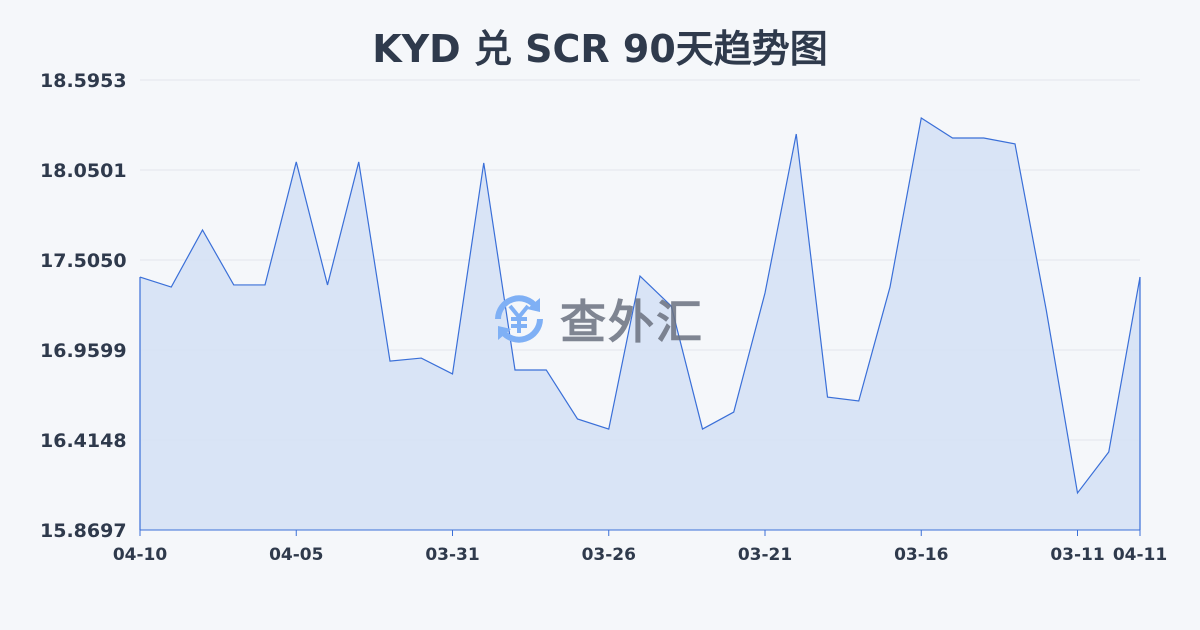 Image resolution: width=1200 pixels, height=630 pixels. I want to click on y-tick-label: 16.4148, so click(83, 441).